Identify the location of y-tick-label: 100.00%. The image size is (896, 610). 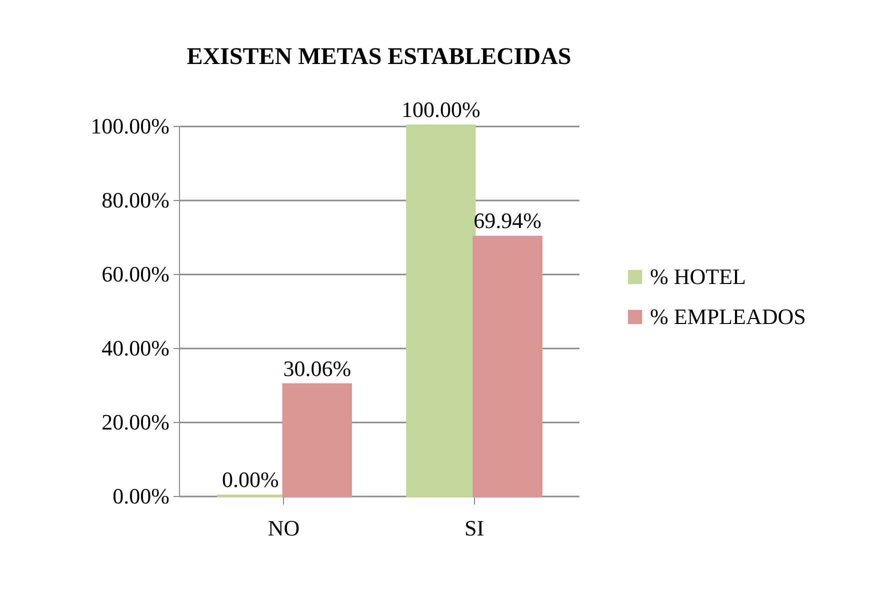
(130, 126).